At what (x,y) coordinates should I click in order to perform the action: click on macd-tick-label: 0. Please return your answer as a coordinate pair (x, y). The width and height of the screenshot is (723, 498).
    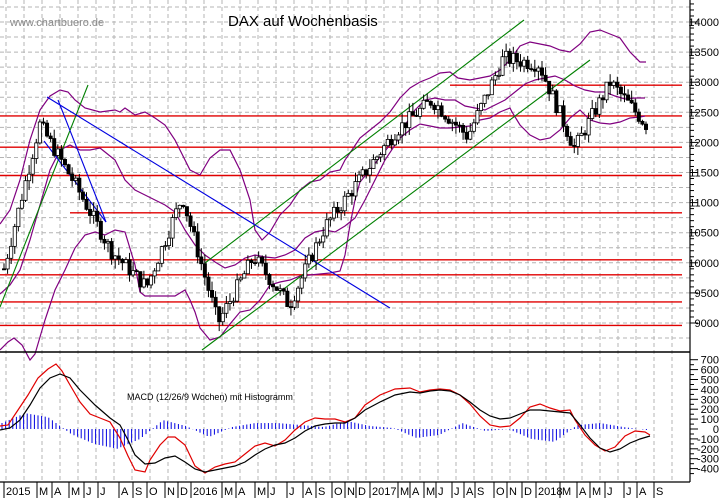
    Looking at the image, I should click on (716, 430).